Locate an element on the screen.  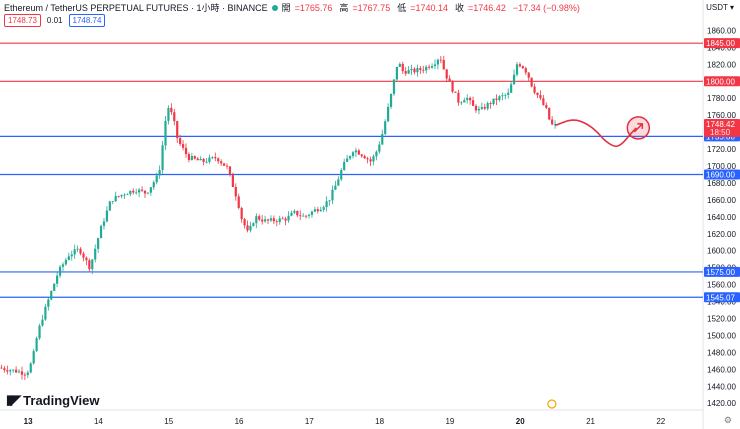
level-tag-label: 1575.00 is located at coordinates (720, 272).